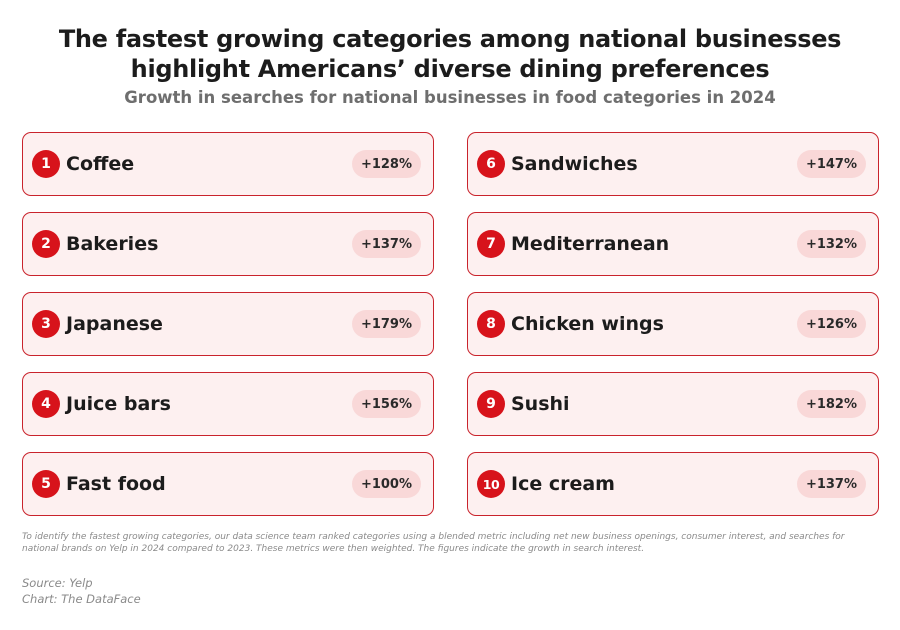  I want to click on rank-badge: 2, so click(46, 244).